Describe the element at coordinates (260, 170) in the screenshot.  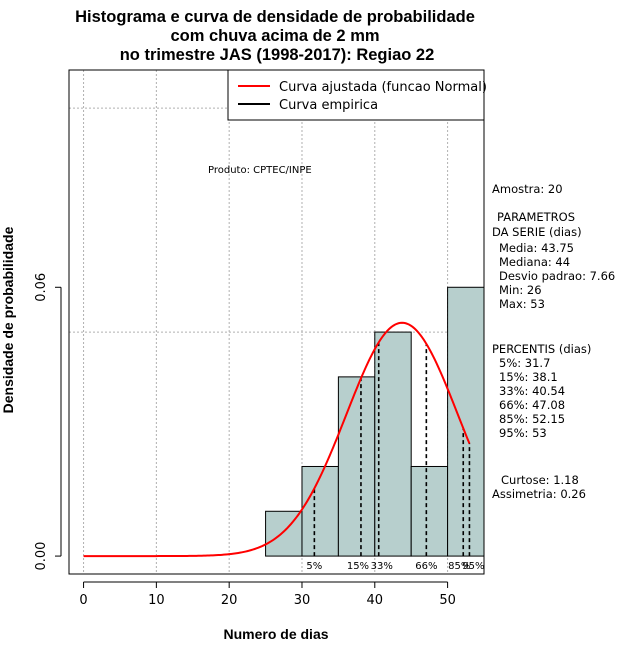
I see `product-label: Produto: CPTEC/INPE` at that location.